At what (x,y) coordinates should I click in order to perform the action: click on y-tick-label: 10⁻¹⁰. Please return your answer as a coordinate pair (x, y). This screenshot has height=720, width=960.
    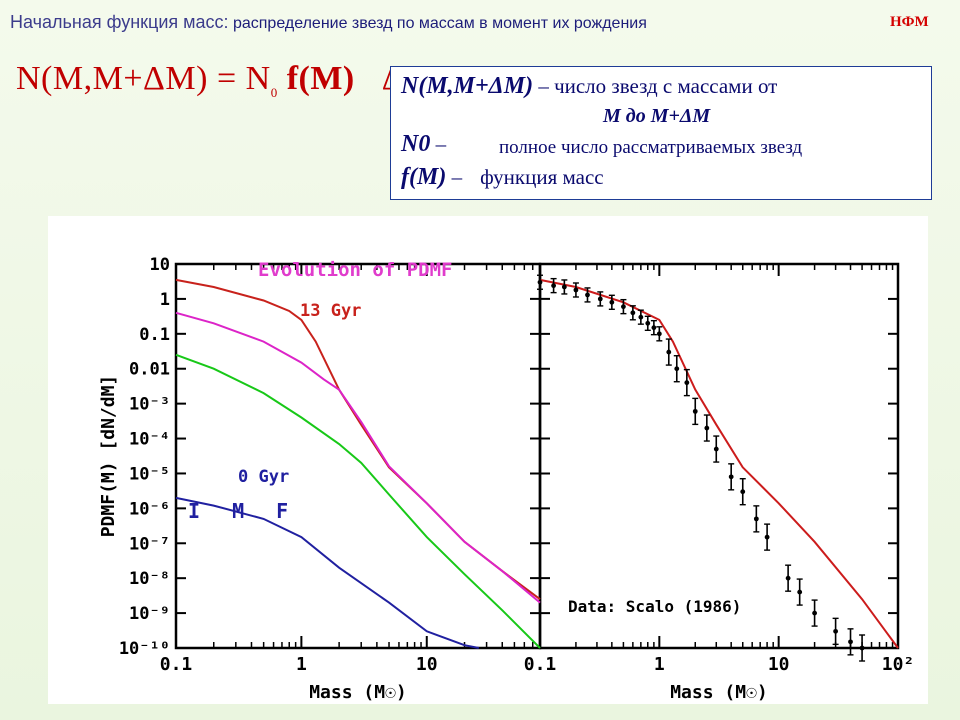
    Looking at the image, I should click on (144, 649).